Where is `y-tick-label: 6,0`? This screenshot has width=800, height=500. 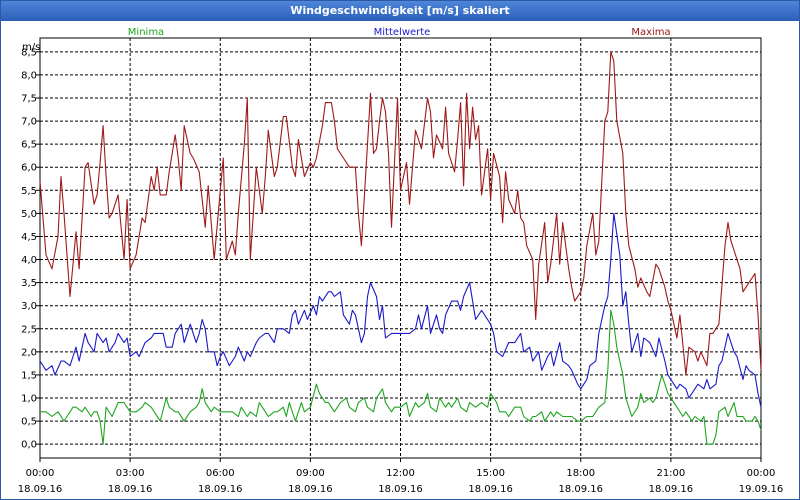 y-tick-label: 6,0 is located at coordinates (29, 168).